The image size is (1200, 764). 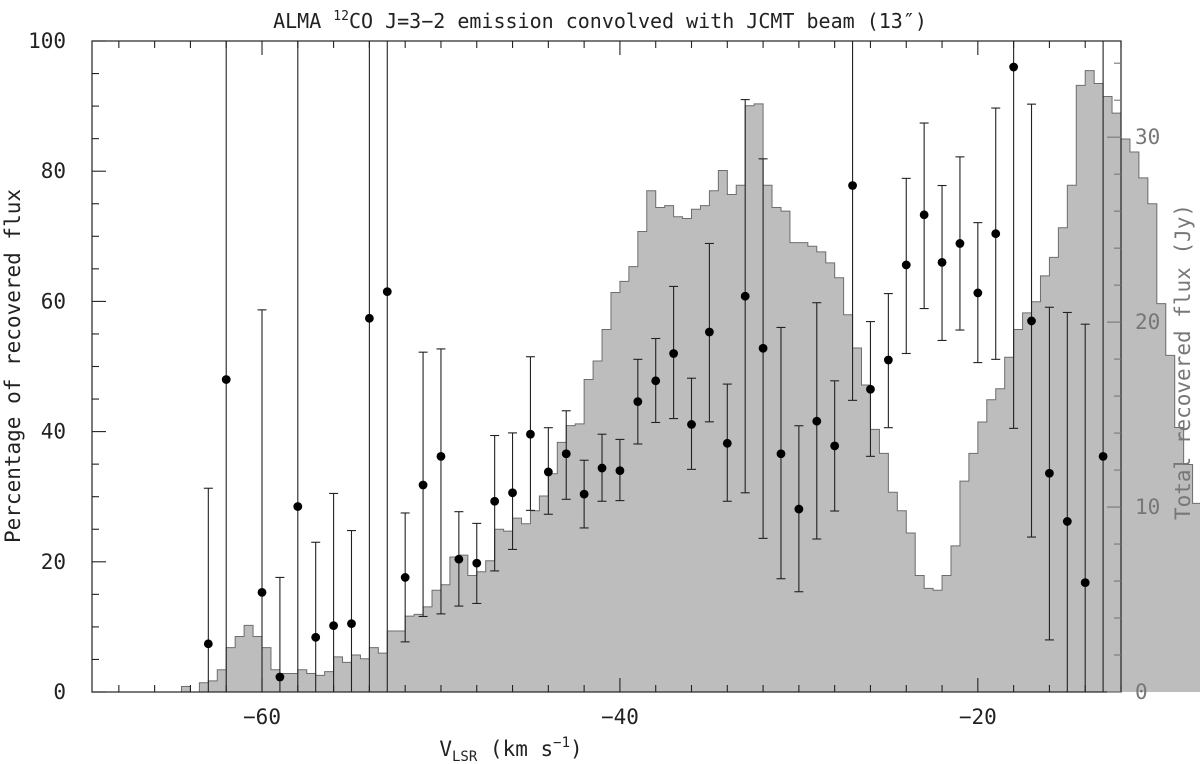 I want to click on x-tick-label: −60, so click(x=262, y=717).